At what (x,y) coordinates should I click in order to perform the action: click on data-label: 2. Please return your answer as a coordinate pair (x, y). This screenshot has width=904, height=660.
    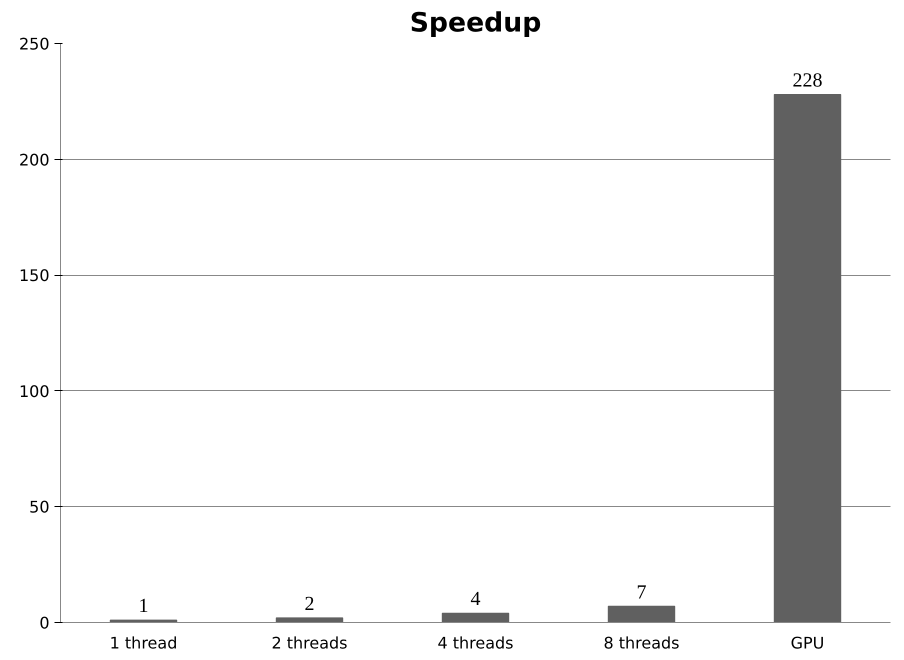
    Looking at the image, I should click on (309, 603).